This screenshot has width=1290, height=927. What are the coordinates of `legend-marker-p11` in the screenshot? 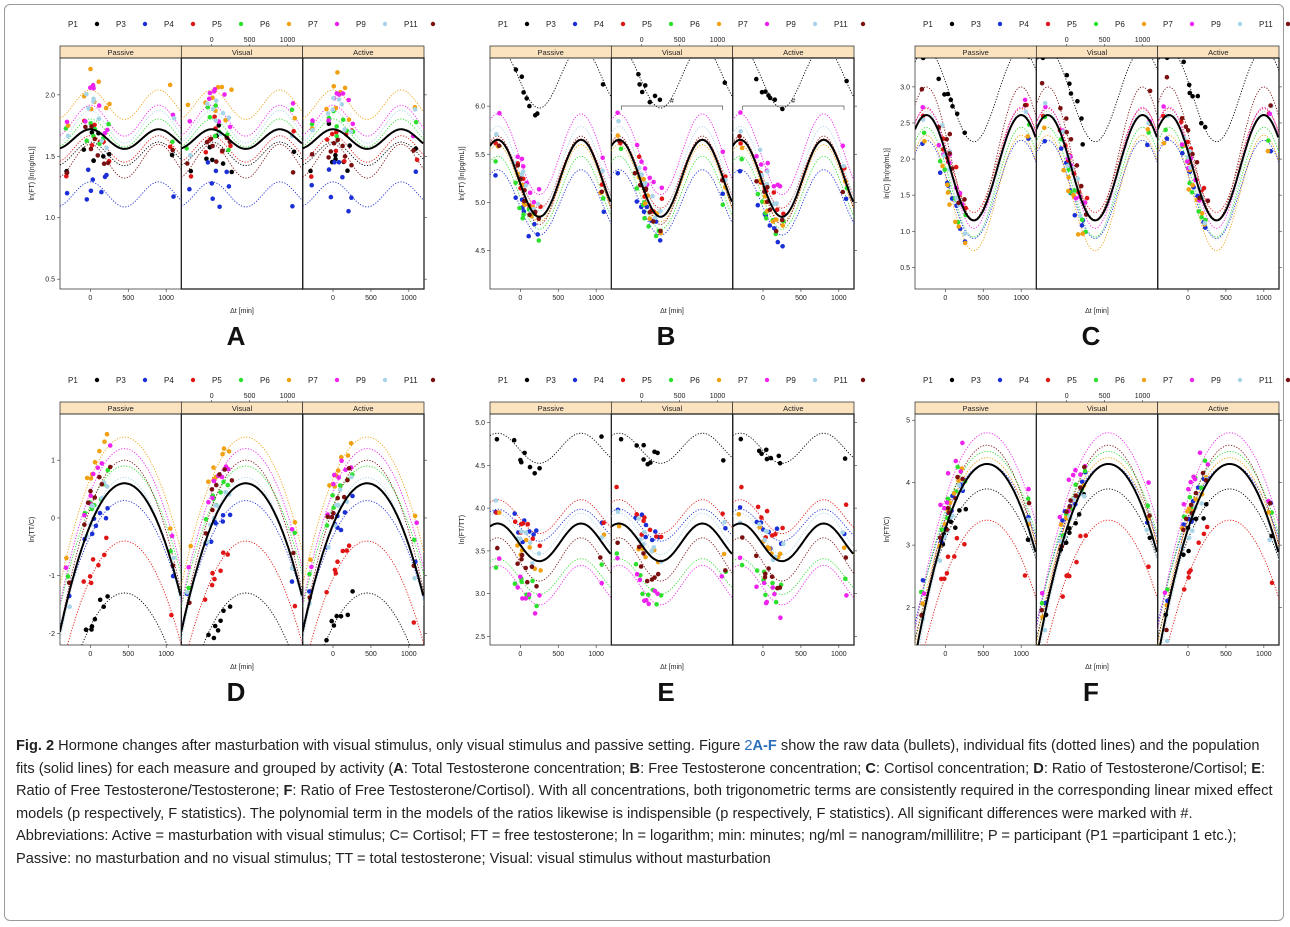 It's located at (433, 24).